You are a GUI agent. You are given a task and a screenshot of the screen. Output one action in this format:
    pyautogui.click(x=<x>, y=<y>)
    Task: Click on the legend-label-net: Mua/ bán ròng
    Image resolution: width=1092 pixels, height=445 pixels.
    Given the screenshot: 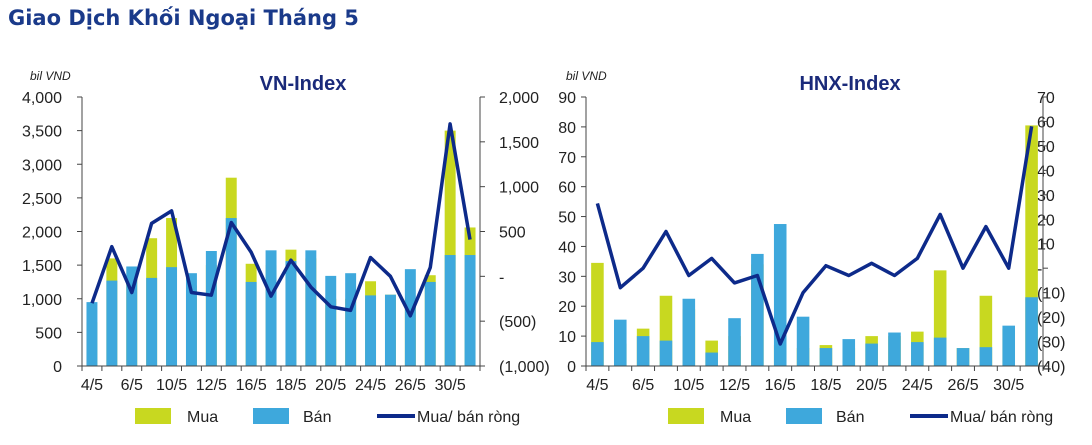 What is the action you would take?
    pyautogui.click(x=468, y=417)
    